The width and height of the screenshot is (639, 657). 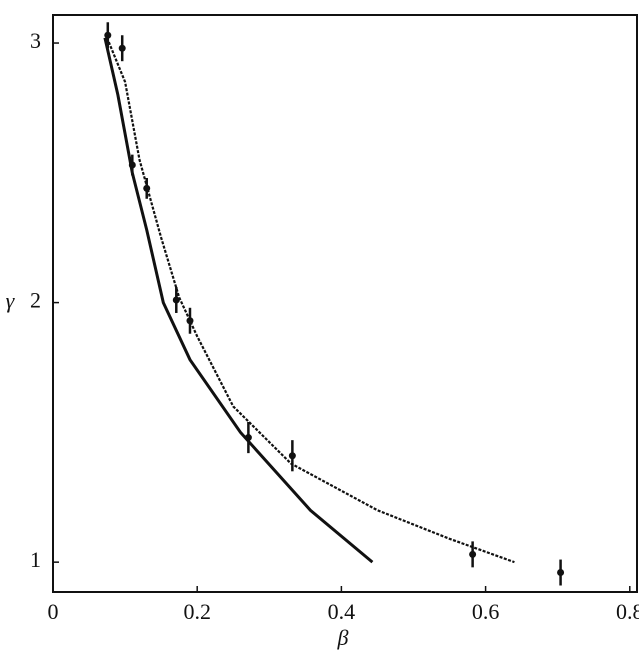 I want to click on y-tick-label: 1, so click(x=35, y=559).